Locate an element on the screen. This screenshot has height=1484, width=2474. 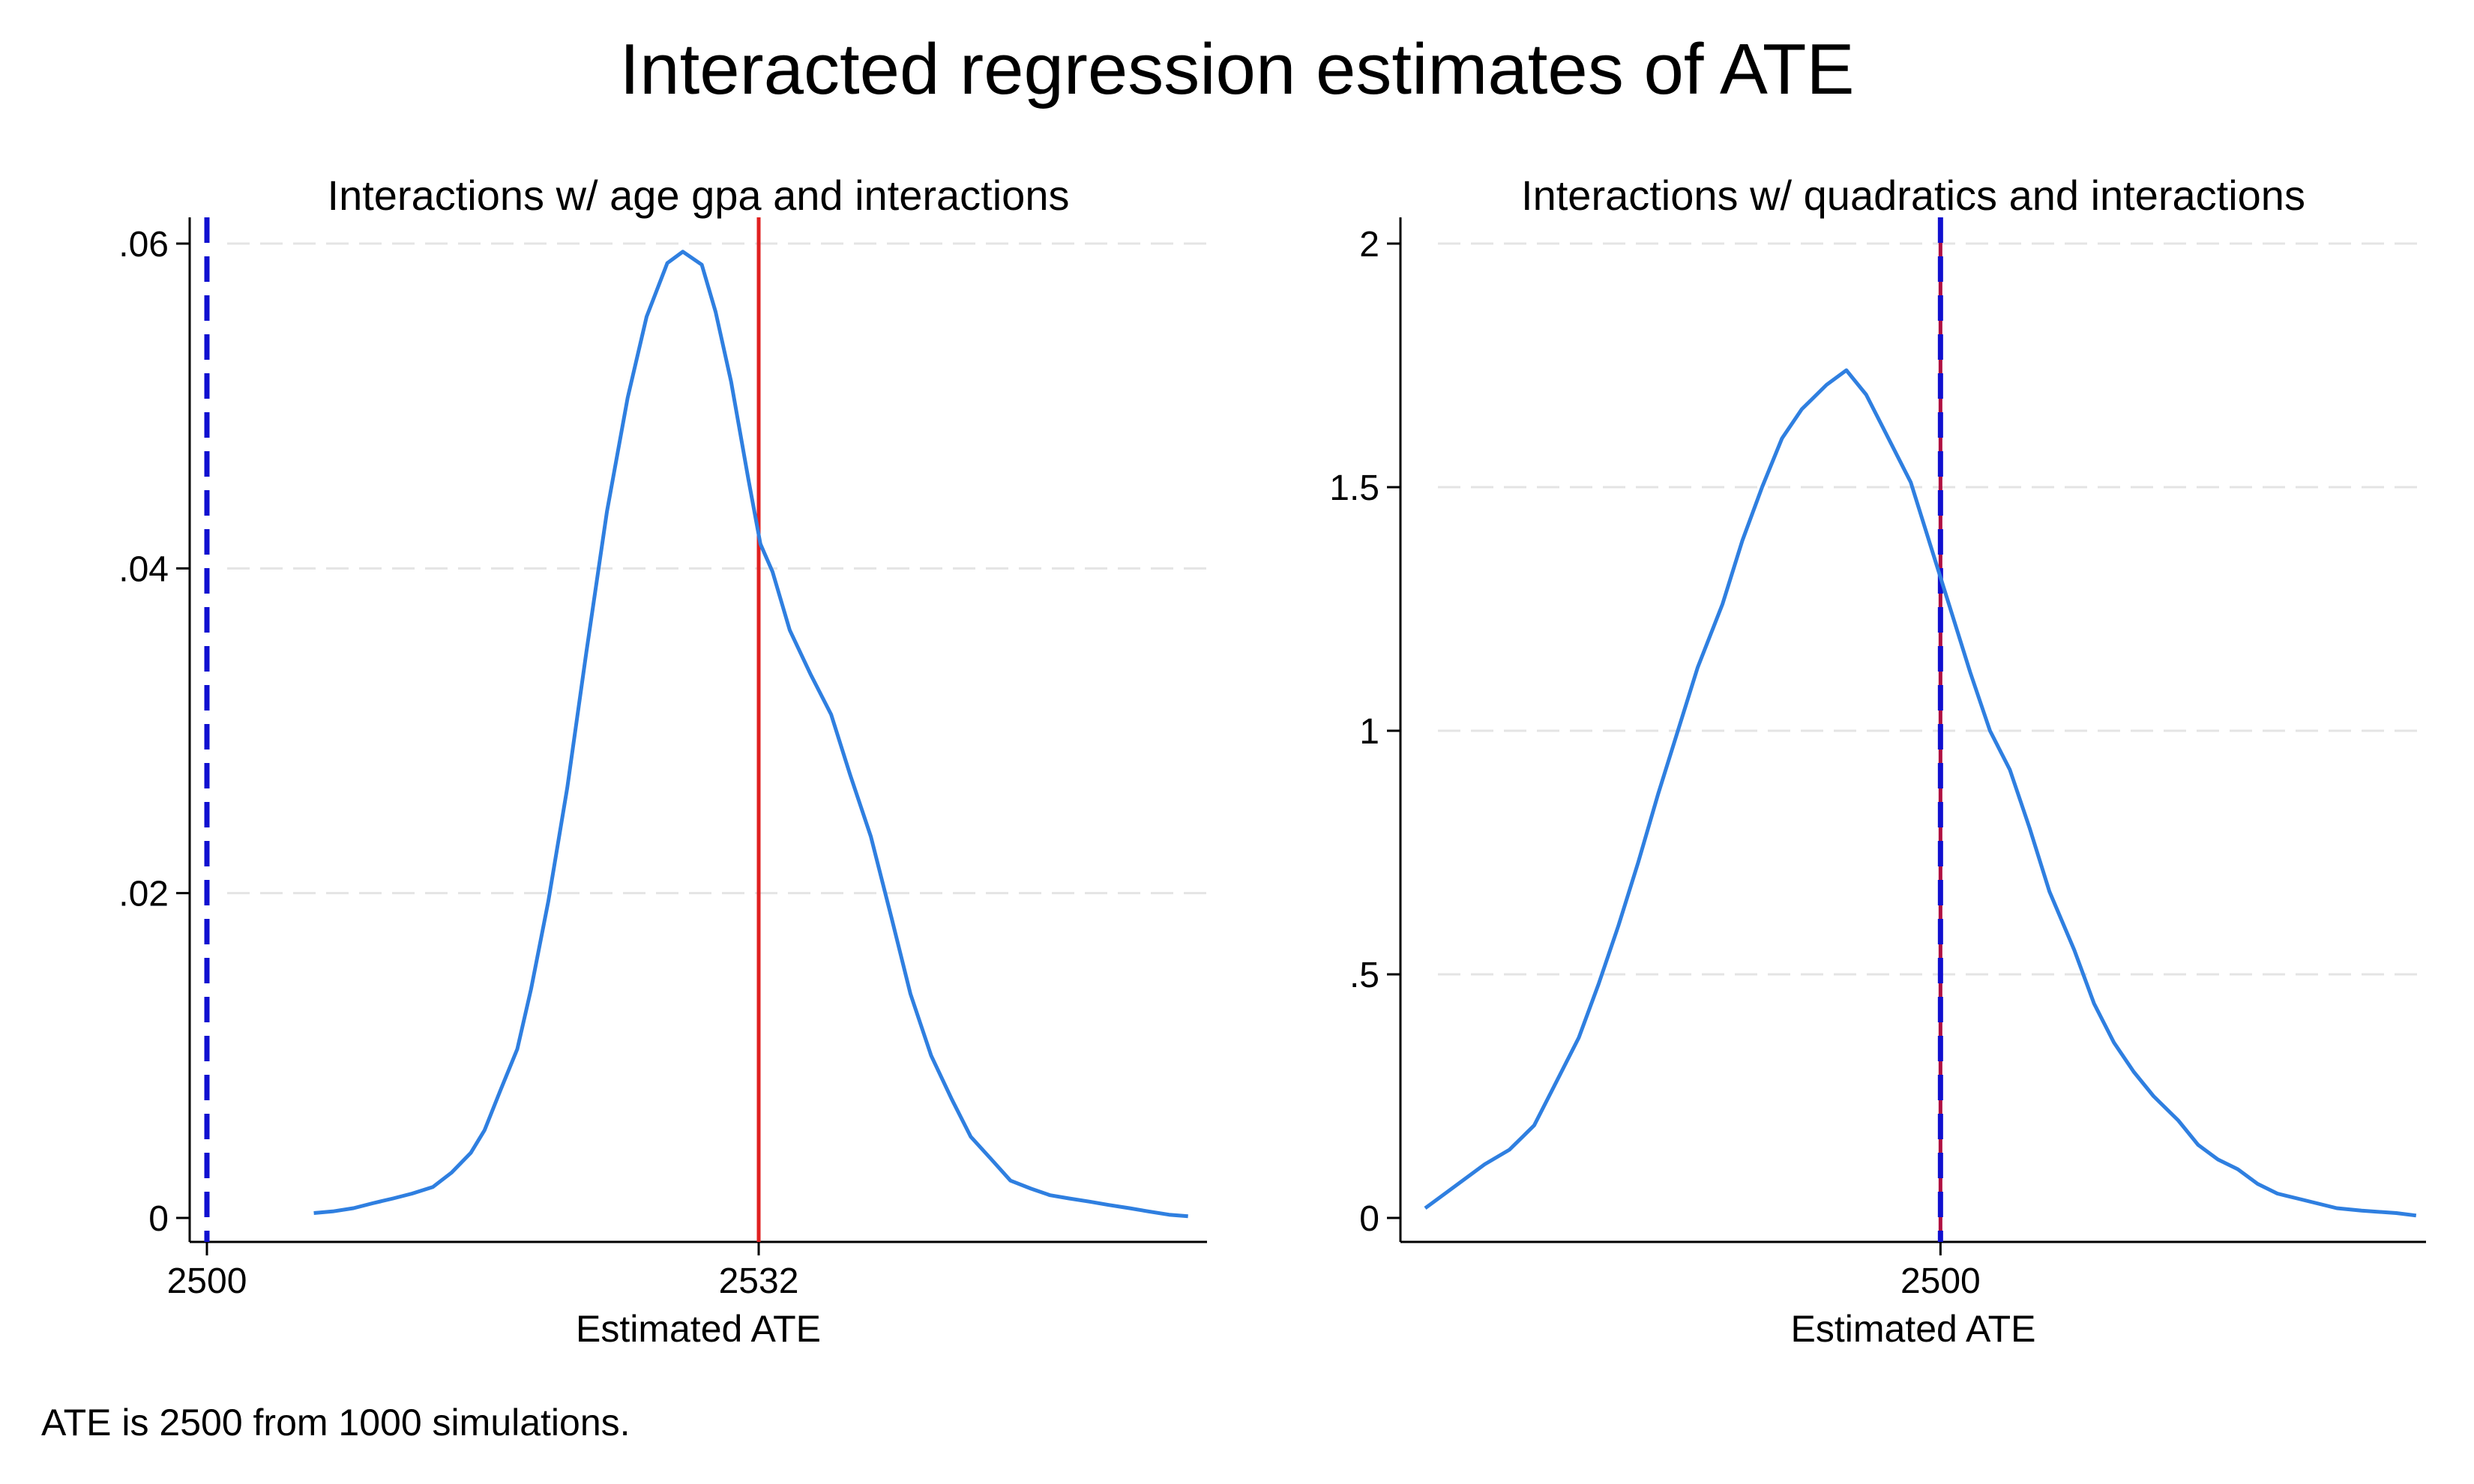
panel-right-y-tick-label: .5 is located at coordinates (1364, 976).